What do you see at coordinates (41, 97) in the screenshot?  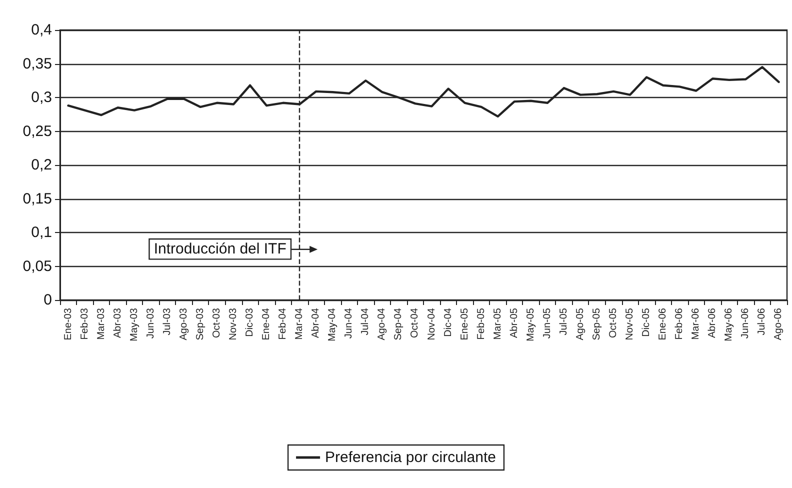 I see `y-tick-label: 0,3` at bounding box center [41, 97].